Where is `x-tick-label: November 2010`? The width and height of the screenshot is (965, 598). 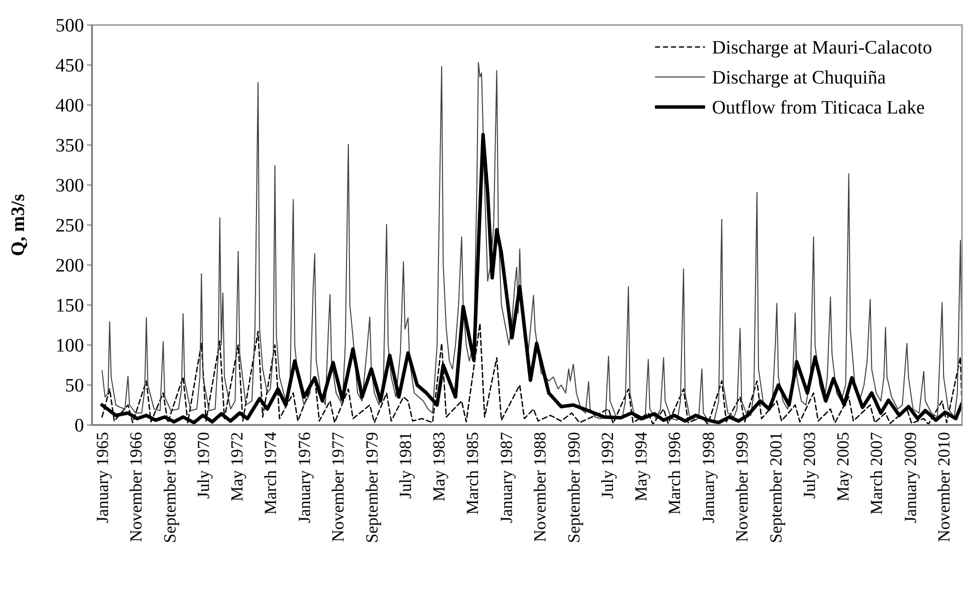 x-tick-label: November 2010 is located at coordinates (944, 487).